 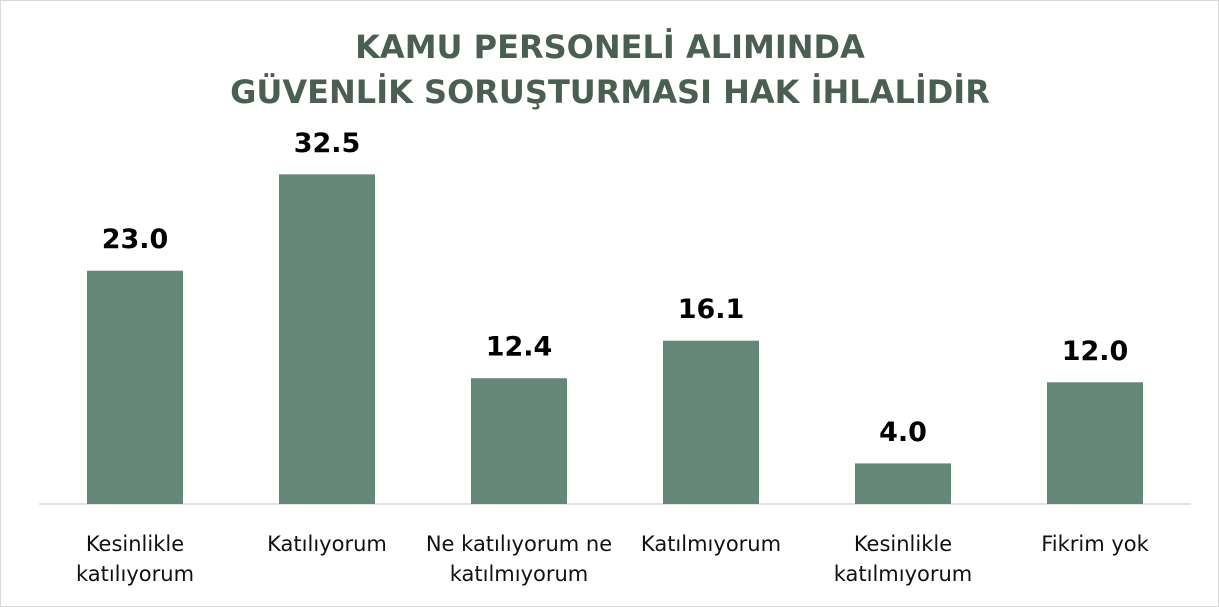 What do you see at coordinates (903, 432) in the screenshot?
I see `value-label: 4.0` at bounding box center [903, 432].